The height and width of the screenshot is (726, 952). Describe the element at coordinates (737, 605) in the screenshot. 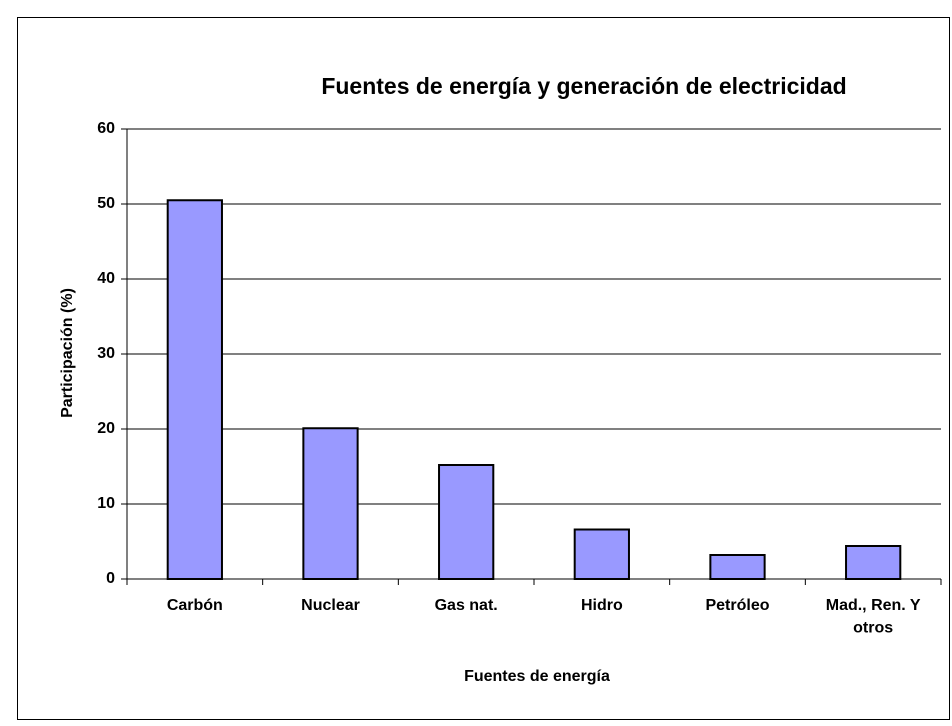

I see `x-tick-label: Petróleo` at that location.